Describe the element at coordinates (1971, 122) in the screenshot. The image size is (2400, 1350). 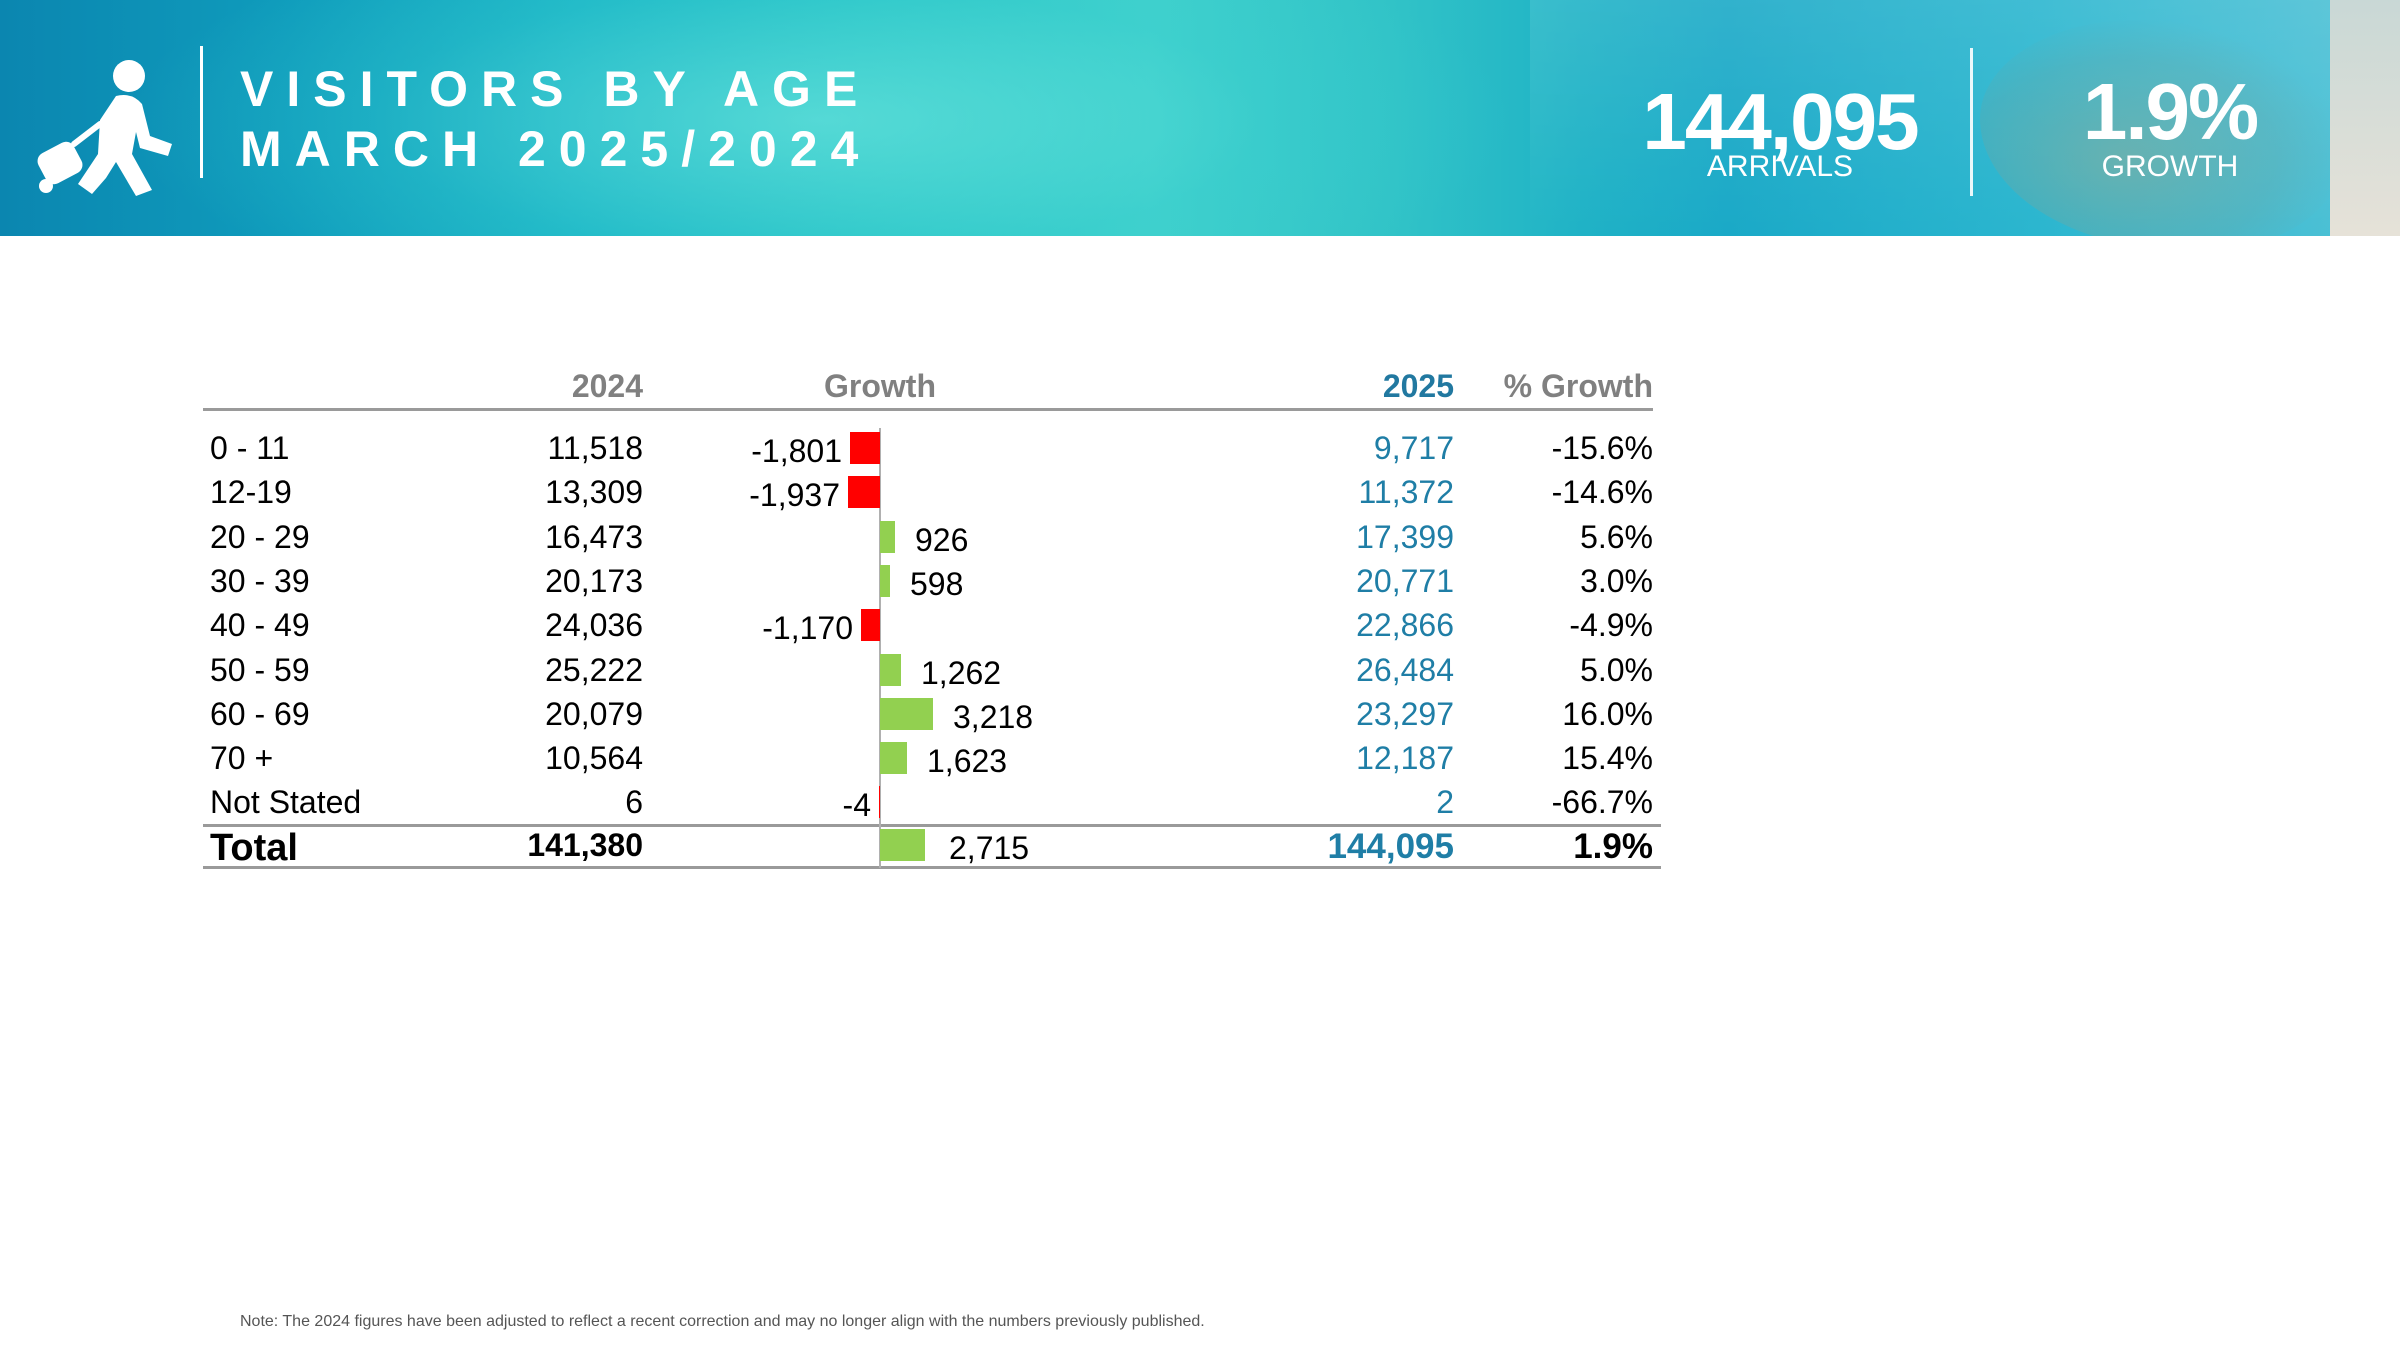
I see `kpi-divider` at that location.